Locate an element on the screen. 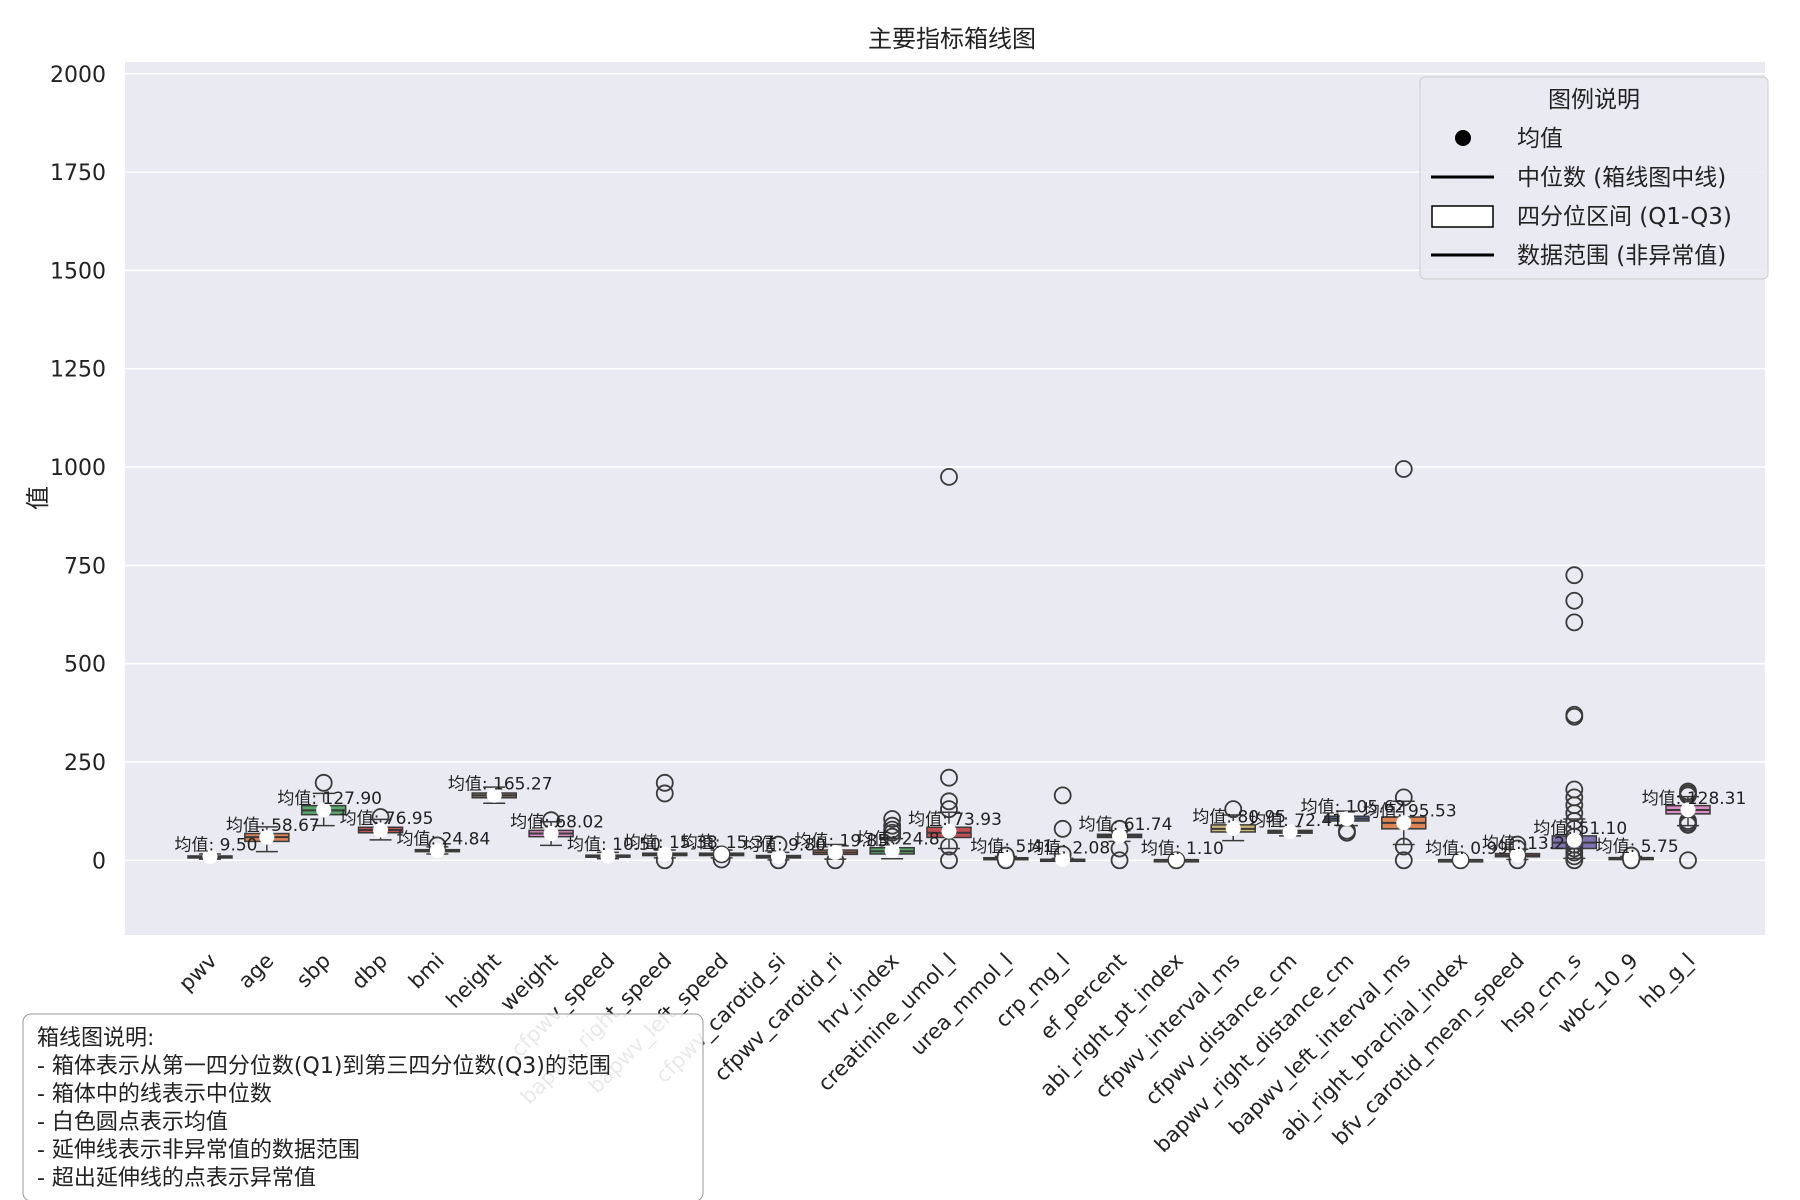  mean-label-bmi: 均值: 24.84 is located at coordinates (443, 840).